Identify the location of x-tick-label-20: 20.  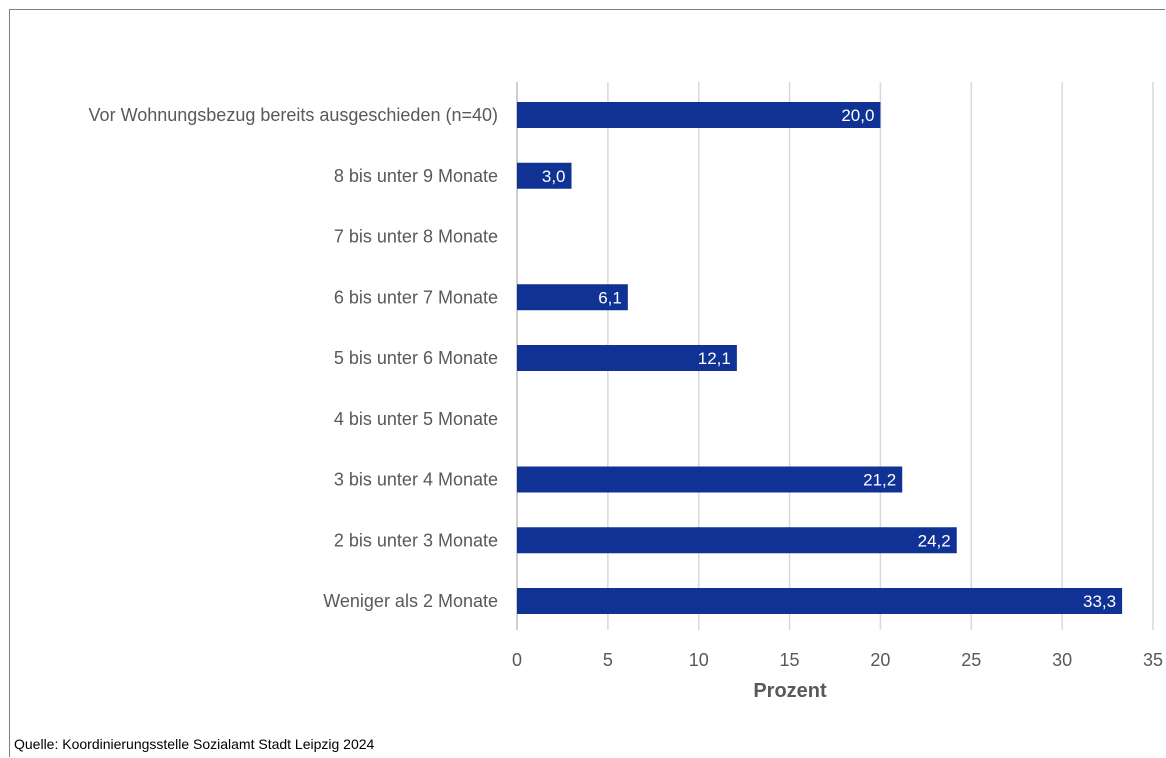
(880, 660).